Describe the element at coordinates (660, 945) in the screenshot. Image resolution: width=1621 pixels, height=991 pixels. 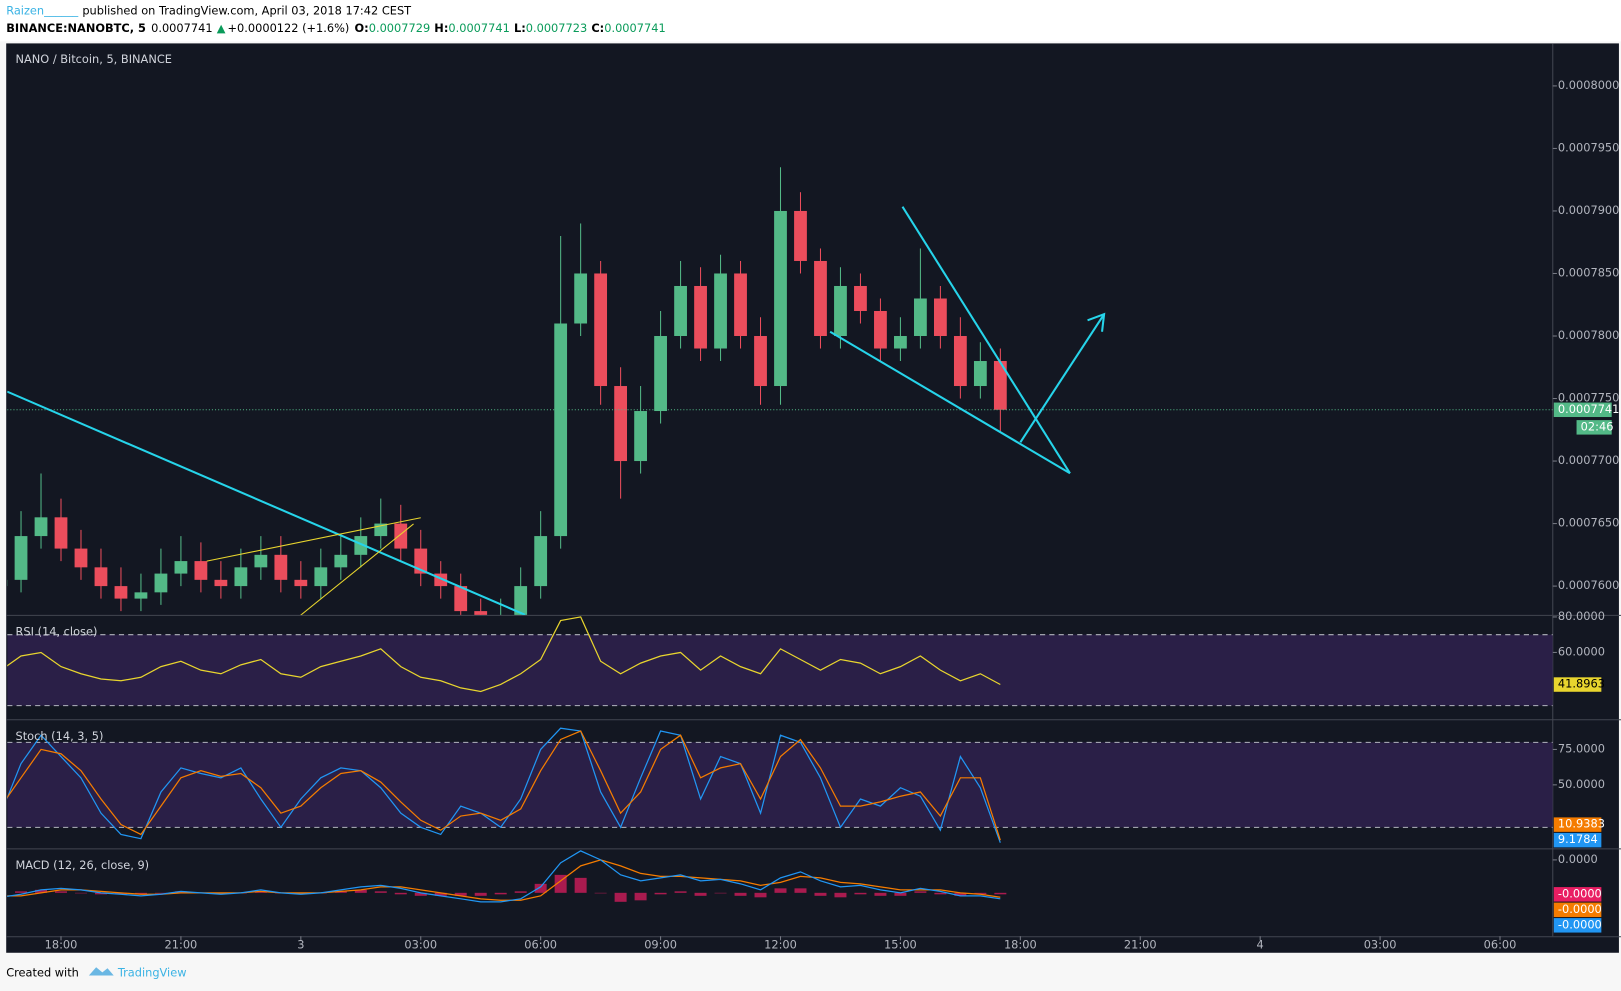
I see `x-tick-label: 09:00` at that location.